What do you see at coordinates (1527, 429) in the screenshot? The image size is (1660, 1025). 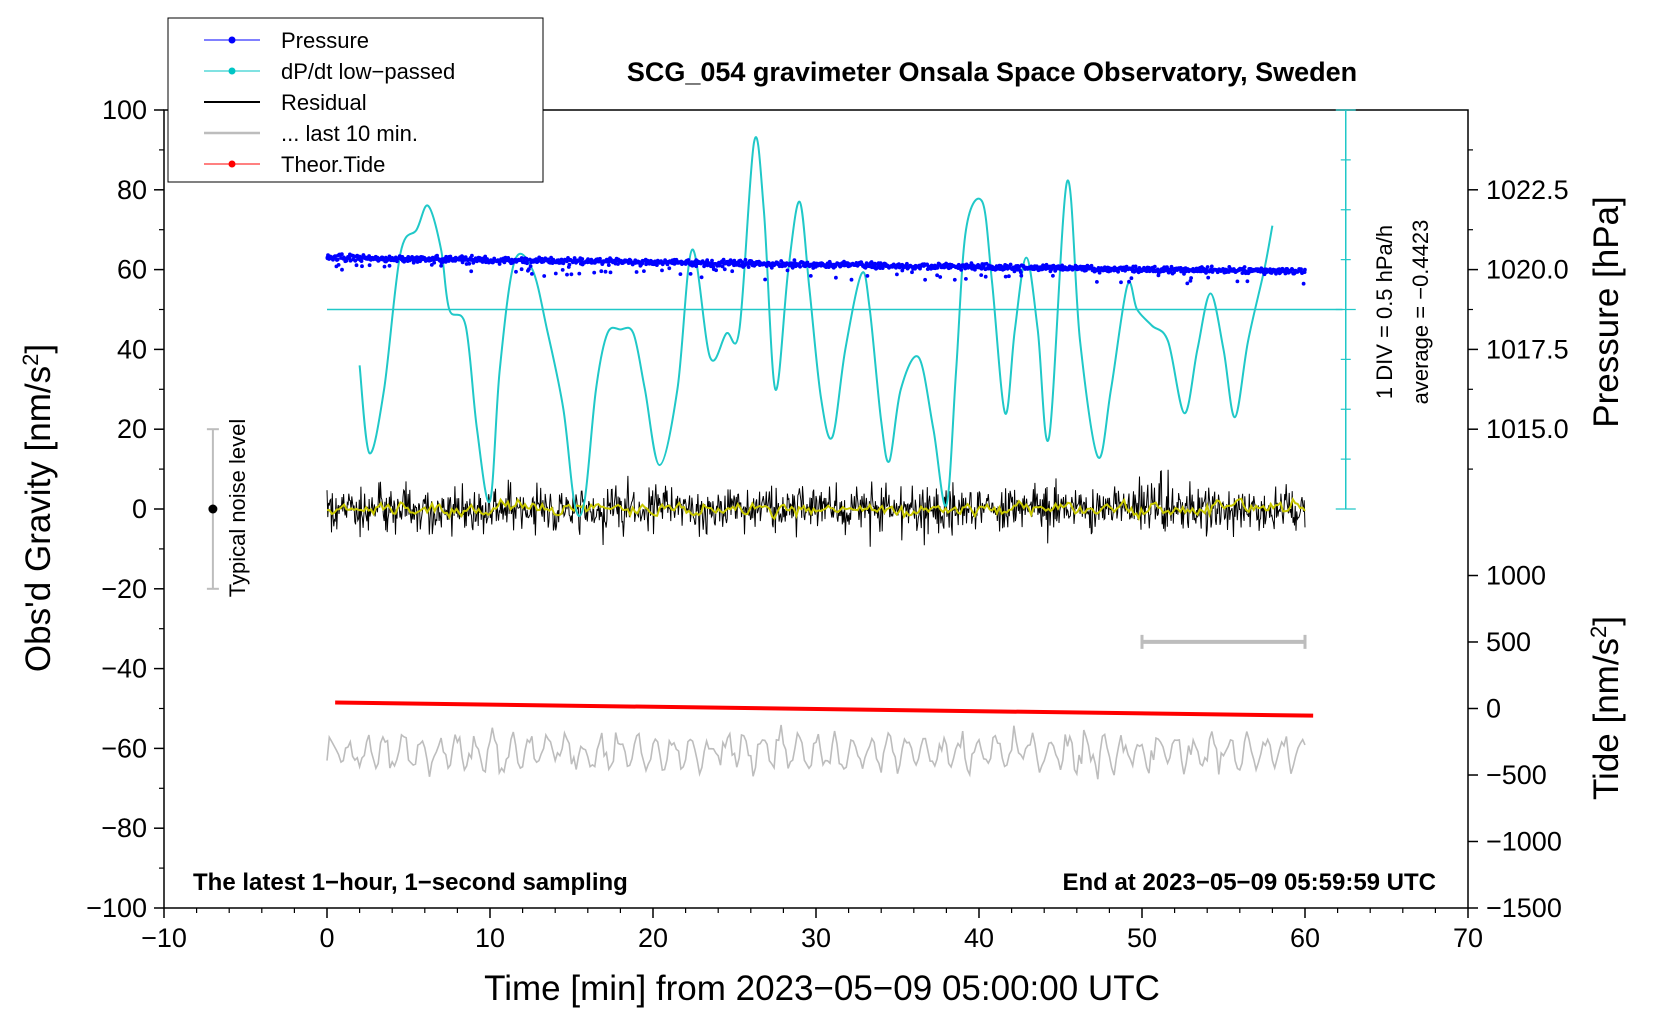 I see `pressure-tick-label: 1015.0` at bounding box center [1527, 429].